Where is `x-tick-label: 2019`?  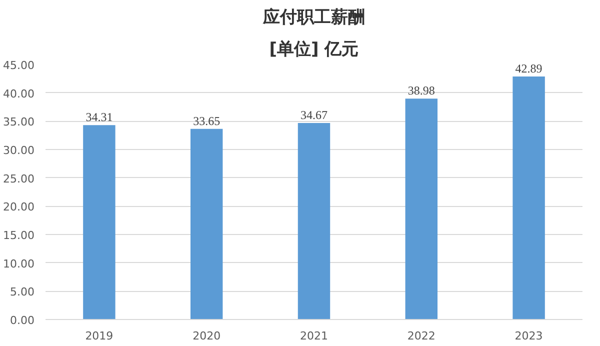 x-tick-label: 2019 is located at coordinates (99, 336).